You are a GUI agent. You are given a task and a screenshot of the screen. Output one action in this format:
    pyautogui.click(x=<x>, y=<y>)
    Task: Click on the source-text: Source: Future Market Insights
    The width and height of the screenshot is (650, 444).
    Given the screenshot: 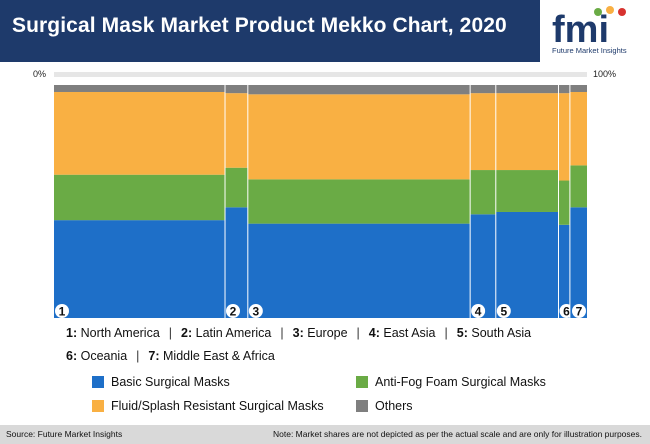 What is the action you would take?
    pyautogui.click(x=64, y=434)
    